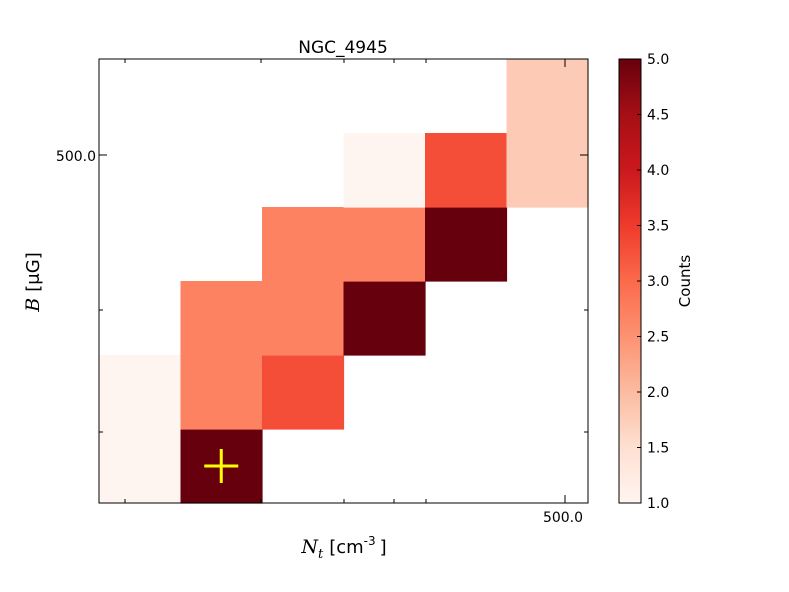 The image size is (789, 592). I want to click on y-axis-label: B [μG], so click(33, 282).